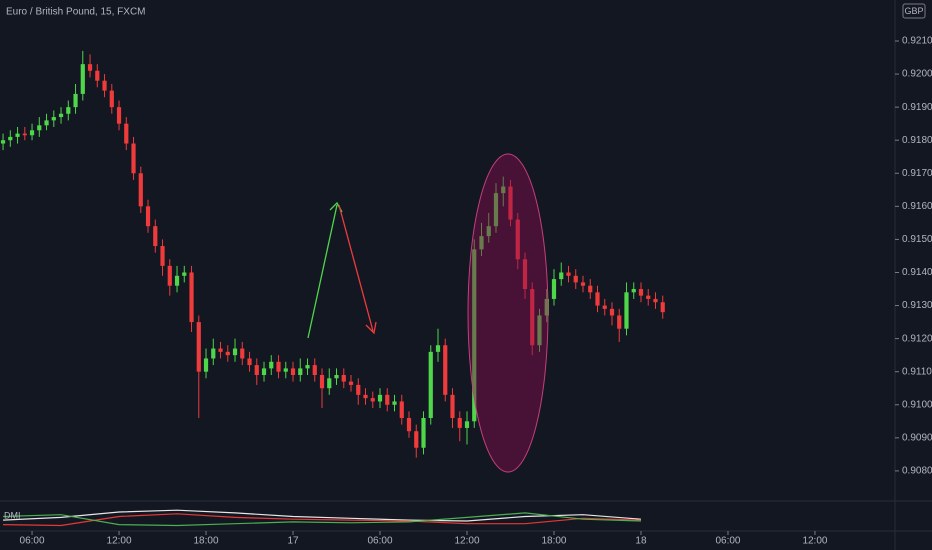 This screenshot has height=550, width=932. What do you see at coordinates (322, 271) in the screenshot?
I see `arrow-line` at bounding box center [322, 271].